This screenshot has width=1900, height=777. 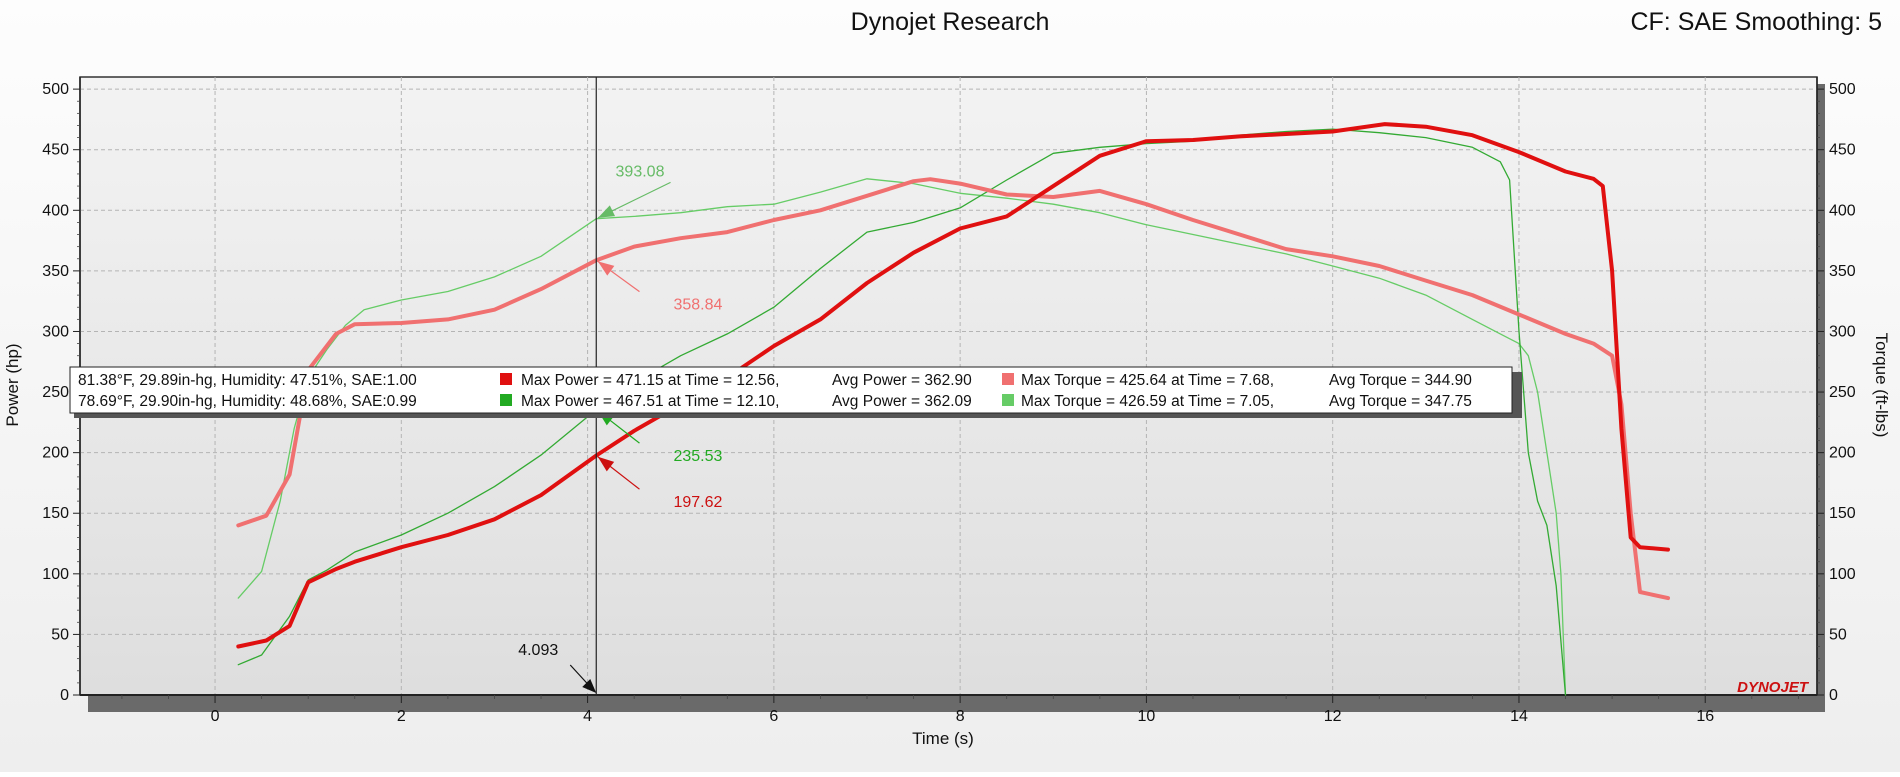 I want to click on x-tick-label: 6, so click(x=773, y=716).